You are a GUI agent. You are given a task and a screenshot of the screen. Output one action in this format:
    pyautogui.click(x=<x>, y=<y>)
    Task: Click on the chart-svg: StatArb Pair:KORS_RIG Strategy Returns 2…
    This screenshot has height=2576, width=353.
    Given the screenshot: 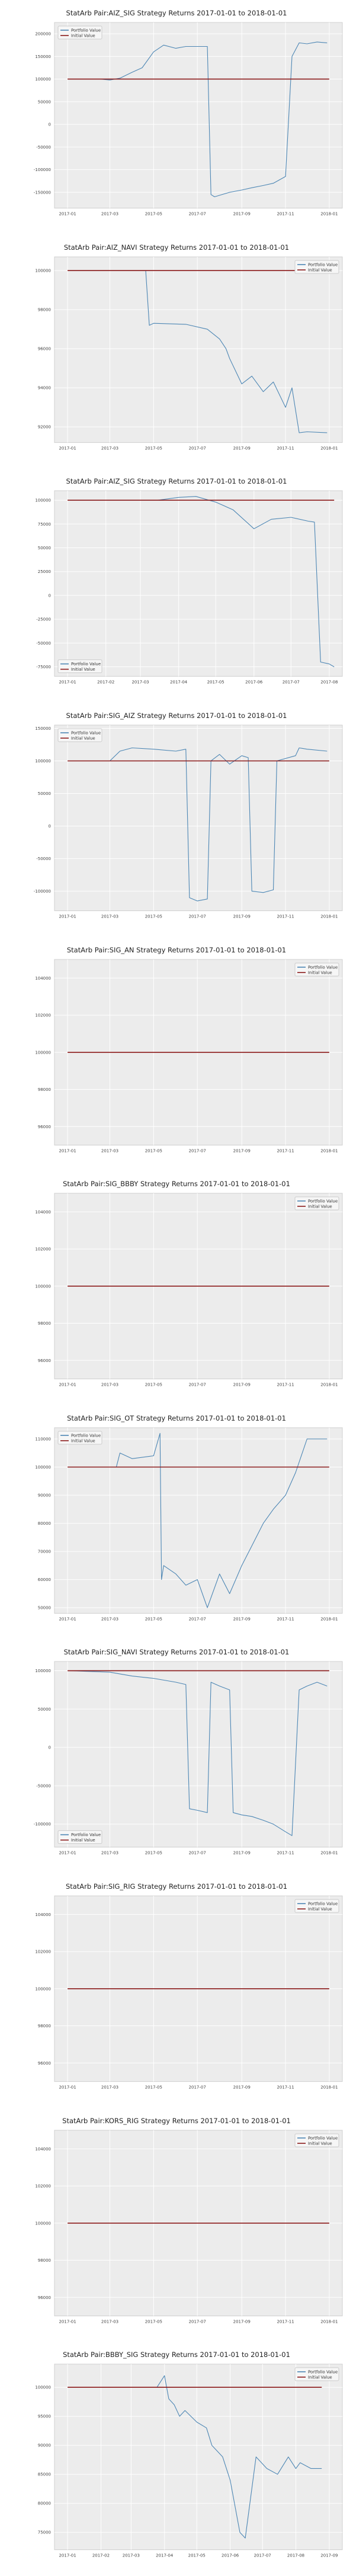 What is the action you would take?
    pyautogui.click(x=189, y=2220)
    